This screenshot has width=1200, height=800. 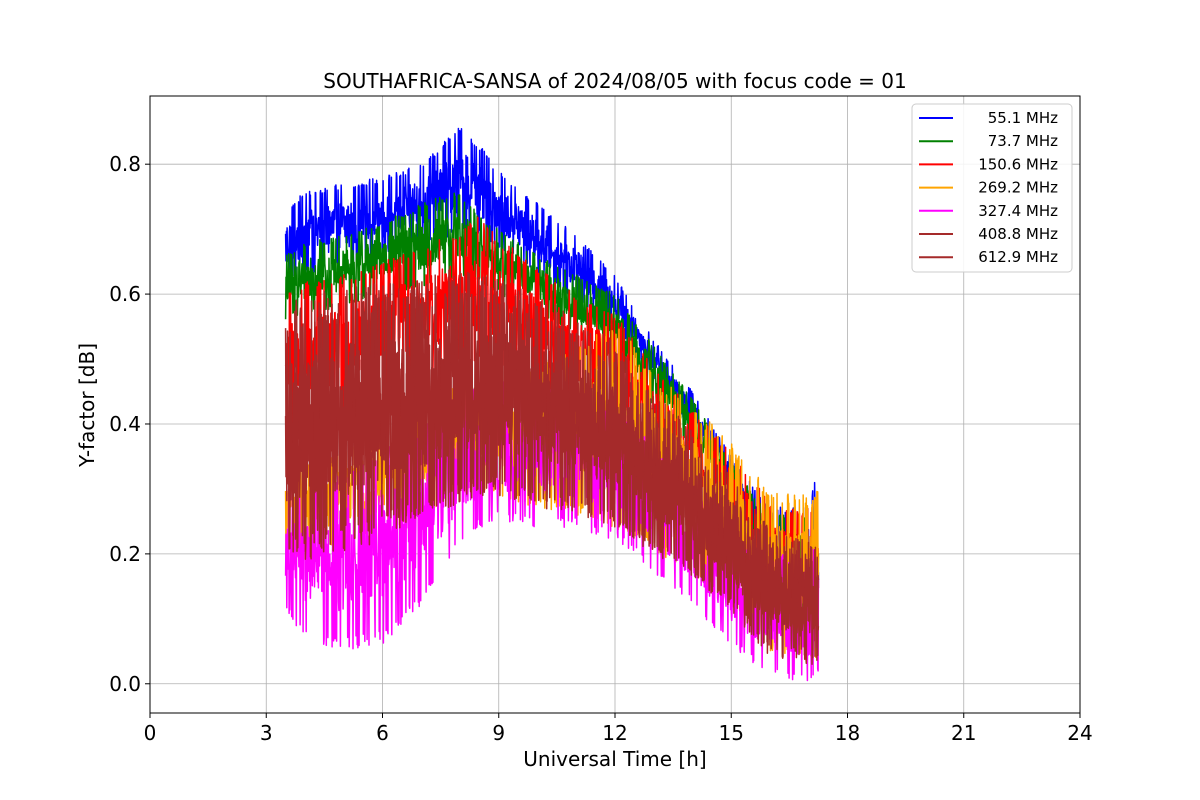 What do you see at coordinates (1018, 234) in the screenshot?
I see `legend-label: 408.8 MHz` at bounding box center [1018, 234].